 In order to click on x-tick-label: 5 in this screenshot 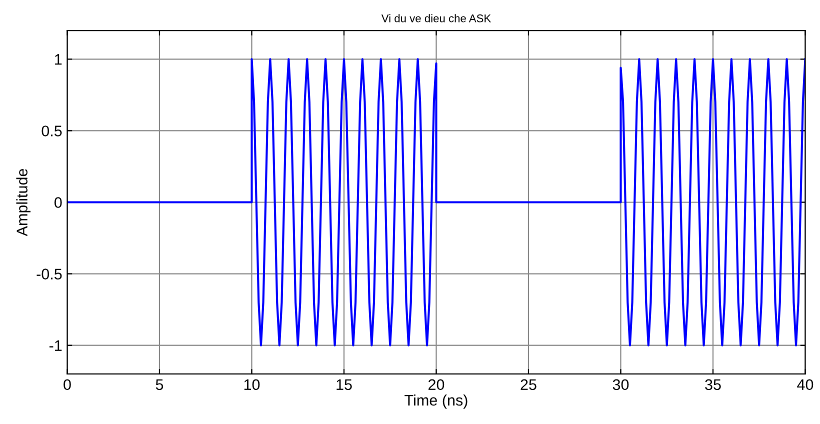, I will do `click(160, 384)`.